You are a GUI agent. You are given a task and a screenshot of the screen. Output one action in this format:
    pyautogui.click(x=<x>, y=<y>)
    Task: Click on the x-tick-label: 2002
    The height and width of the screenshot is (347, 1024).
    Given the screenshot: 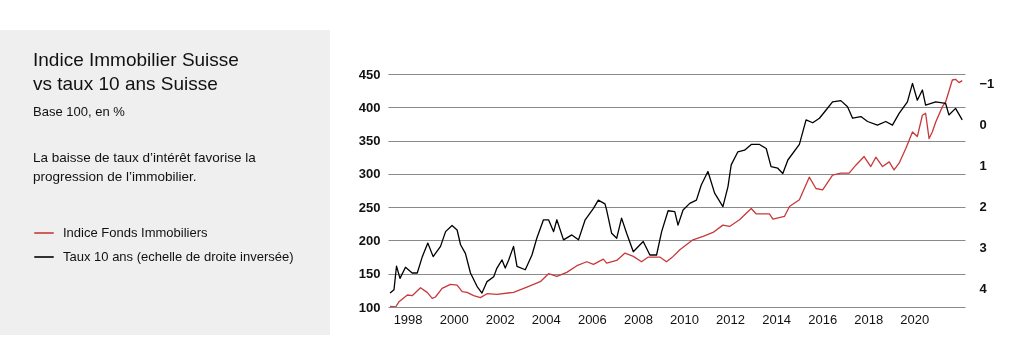 What is the action you would take?
    pyautogui.click(x=500, y=319)
    